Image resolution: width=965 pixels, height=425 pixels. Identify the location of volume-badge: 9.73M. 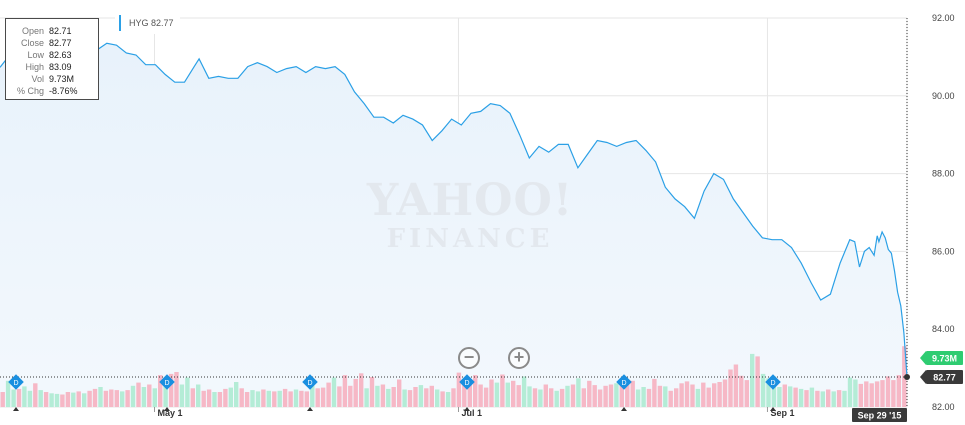
(941, 358).